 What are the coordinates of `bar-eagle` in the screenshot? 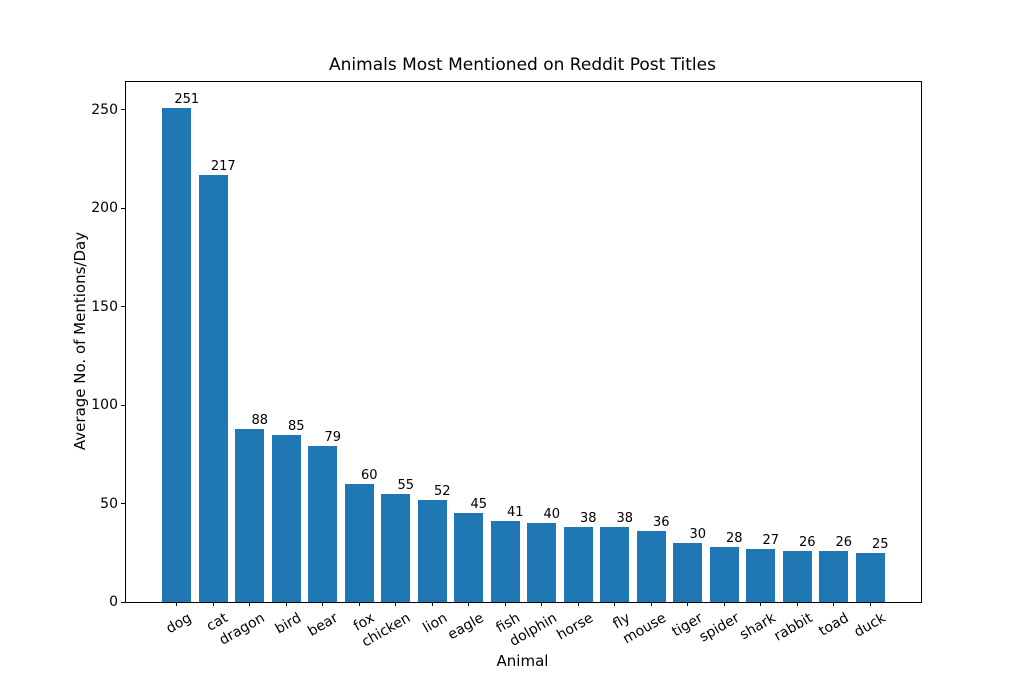 It's located at (469, 557).